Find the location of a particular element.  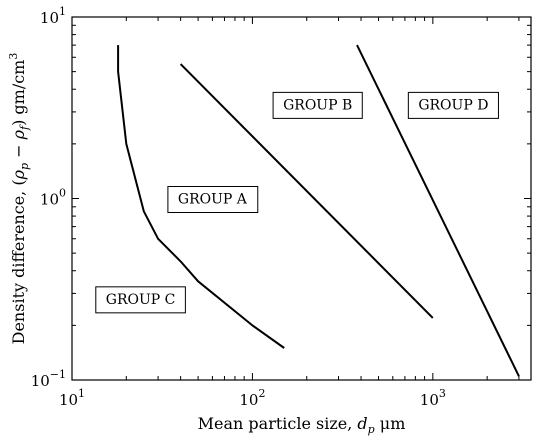

y-tick-label: 10⁰ is located at coordinates (53, 198).